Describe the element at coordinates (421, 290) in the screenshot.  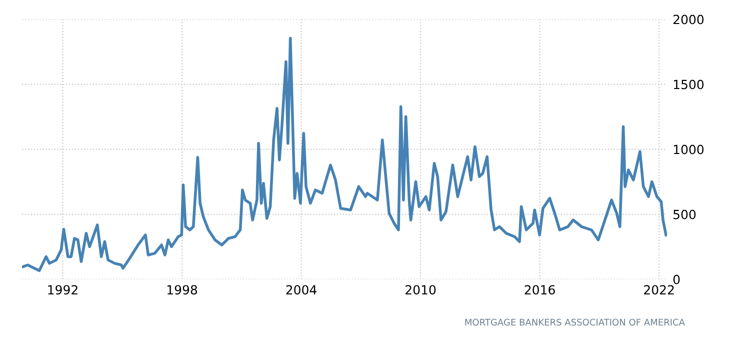
I see `x-tick-label: 2010` at that location.